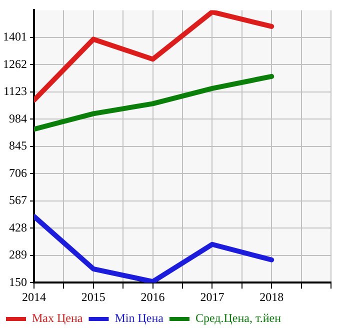  Describe the element at coordinates (18, 255) in the screenshot. I see `y-tick-label: 289` at that location.